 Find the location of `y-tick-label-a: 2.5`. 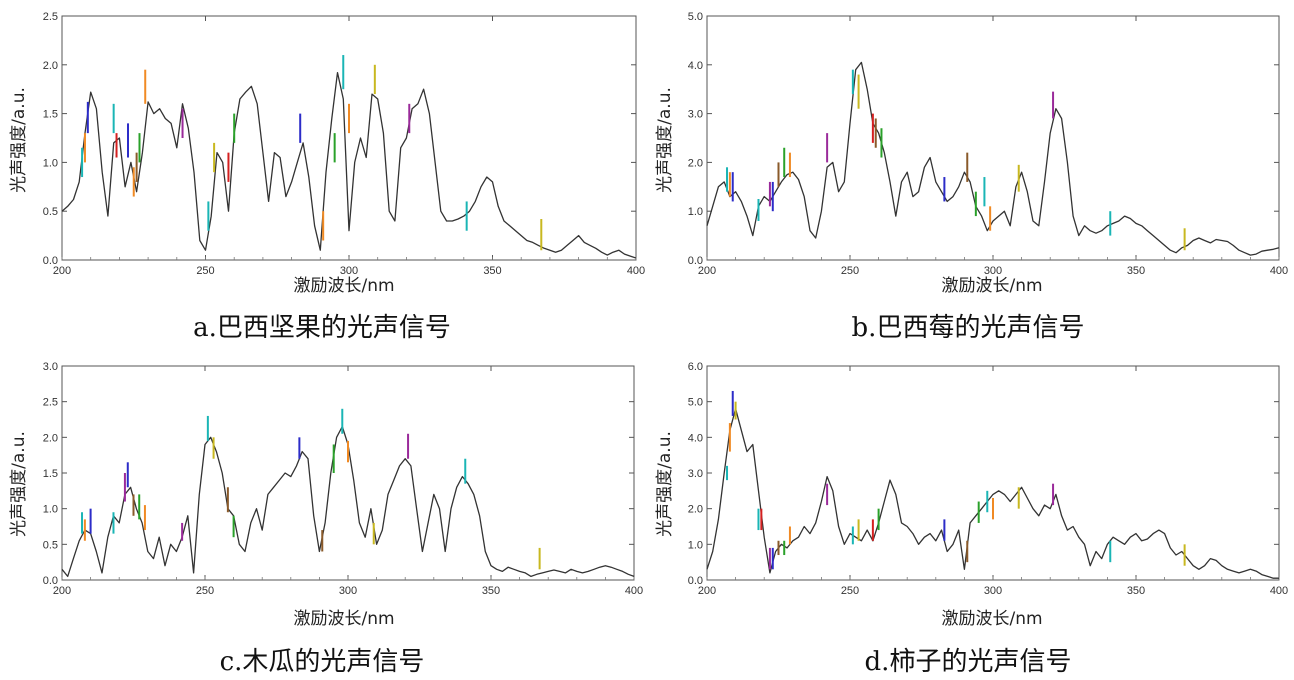

y-tick-label-a: 2.5 is located at coordinates (50, 17).